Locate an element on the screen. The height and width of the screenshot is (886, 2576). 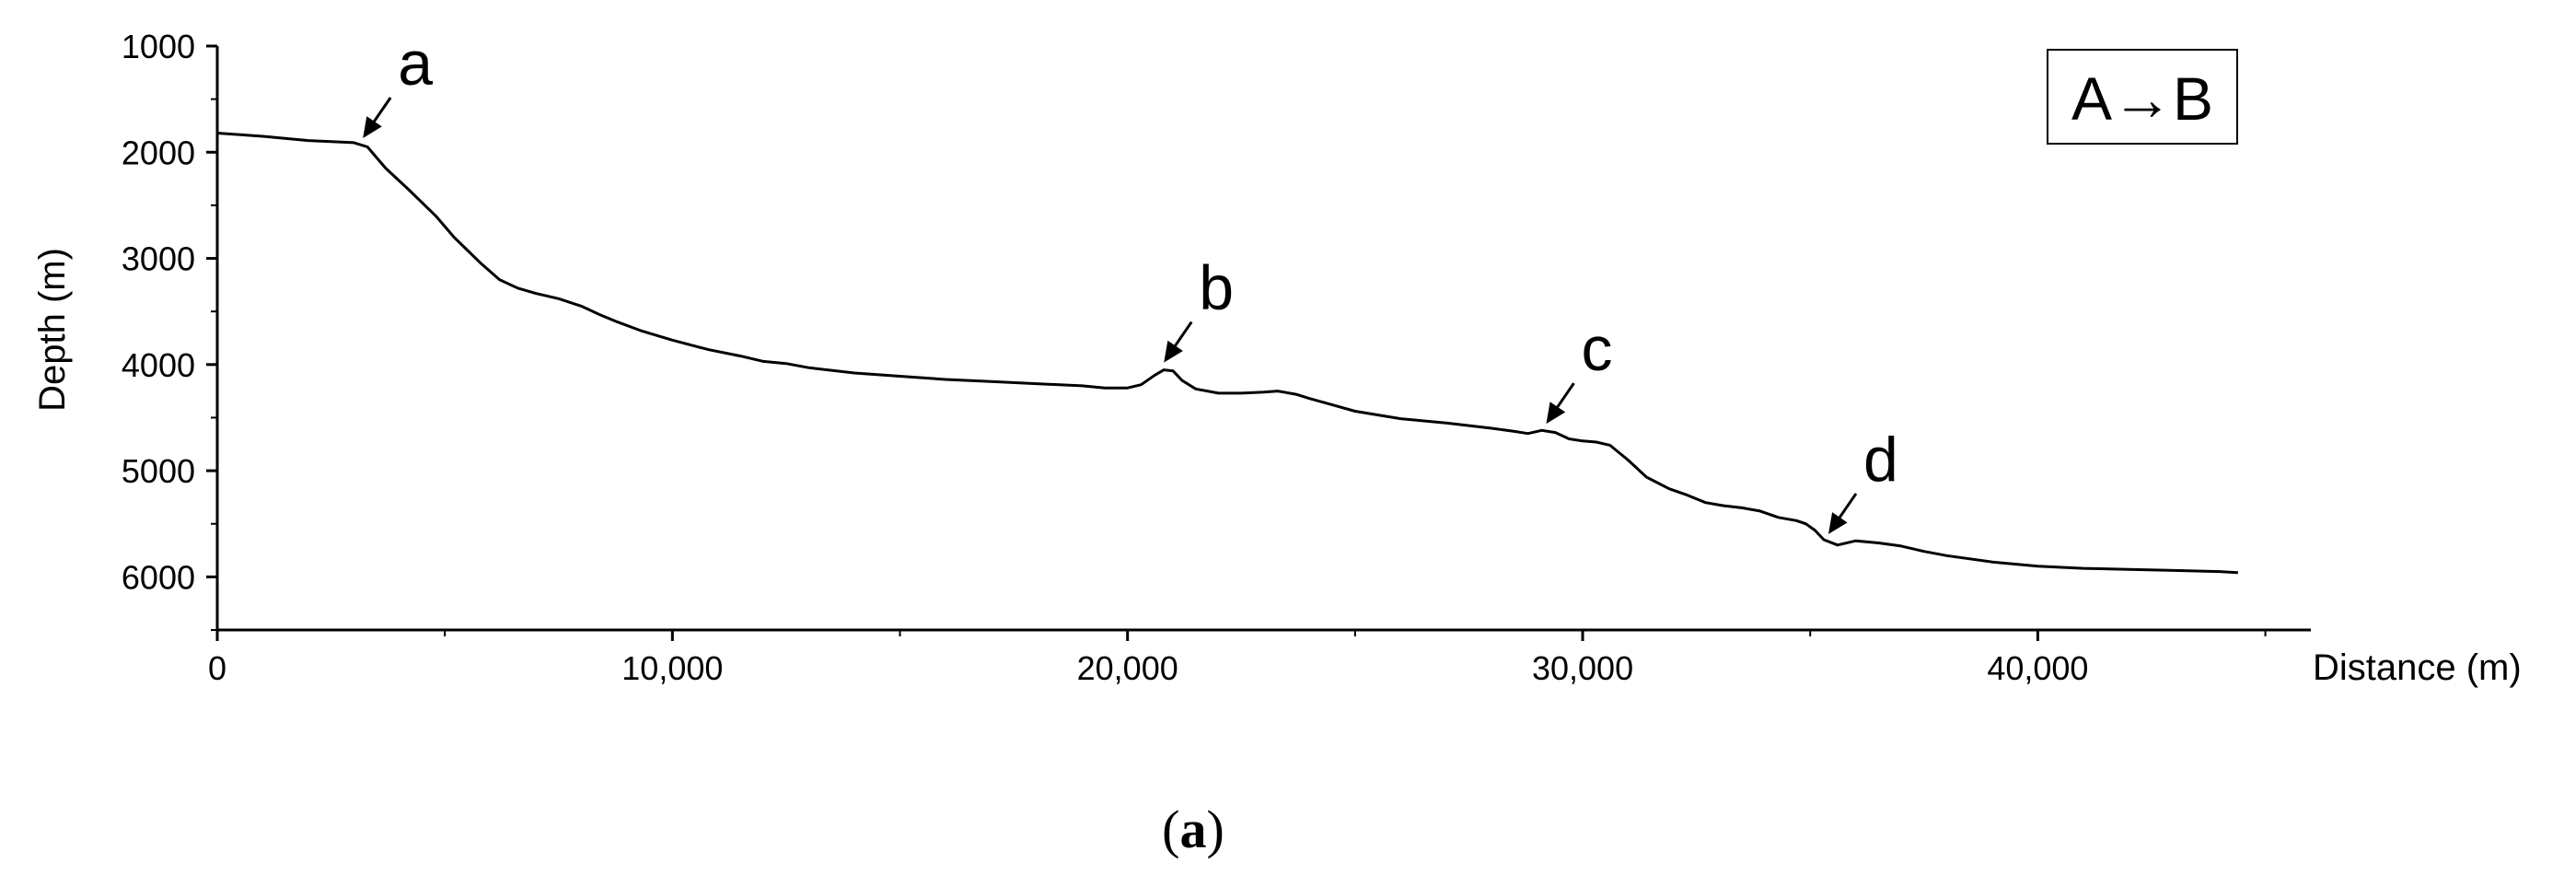
x-tick-label: 30,000 is located at coordinates (1582, 668).